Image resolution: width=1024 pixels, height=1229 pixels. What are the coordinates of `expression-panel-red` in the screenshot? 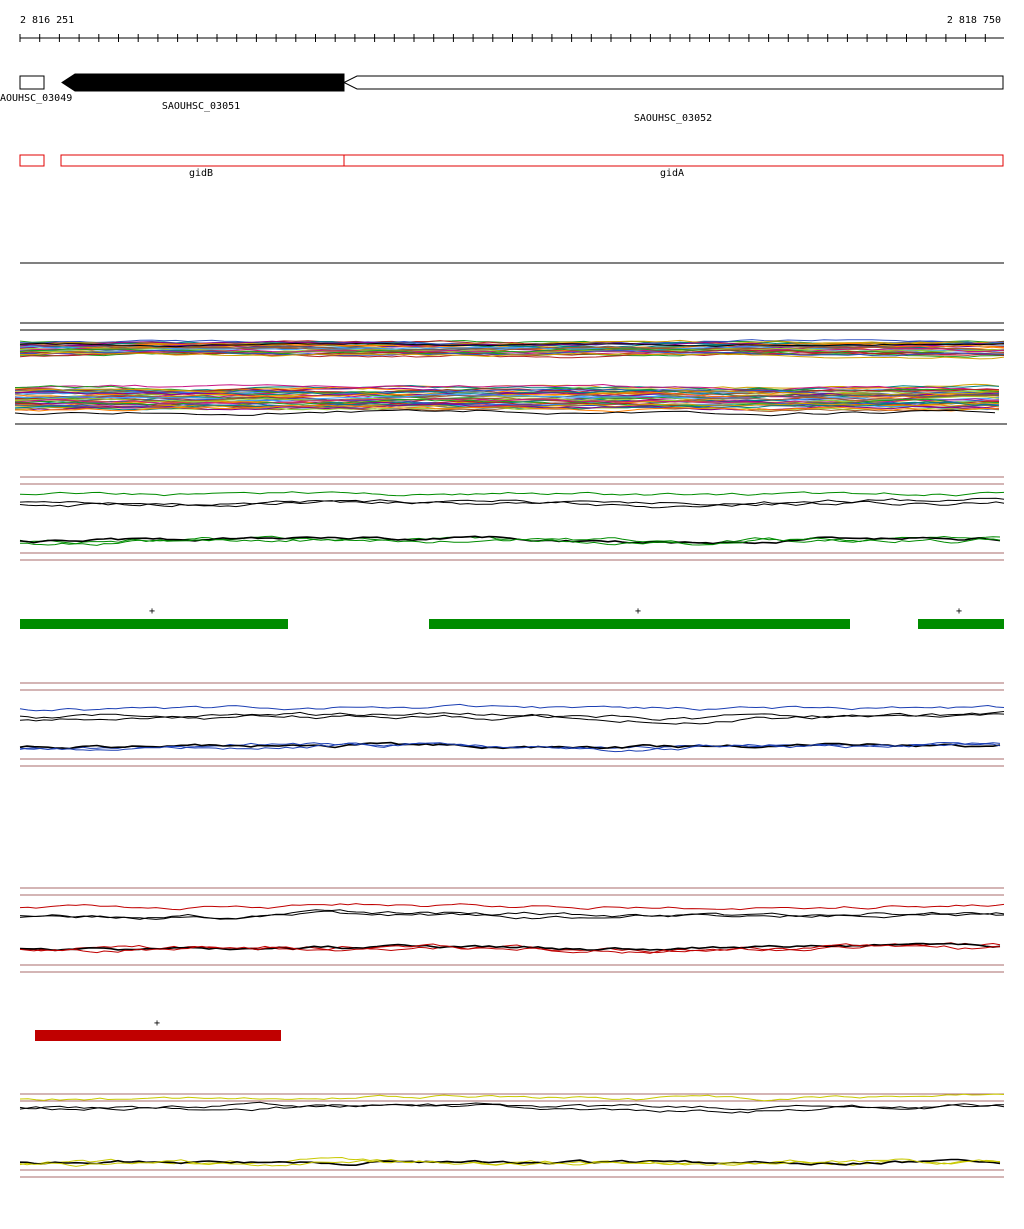 It's located at (512, 930).